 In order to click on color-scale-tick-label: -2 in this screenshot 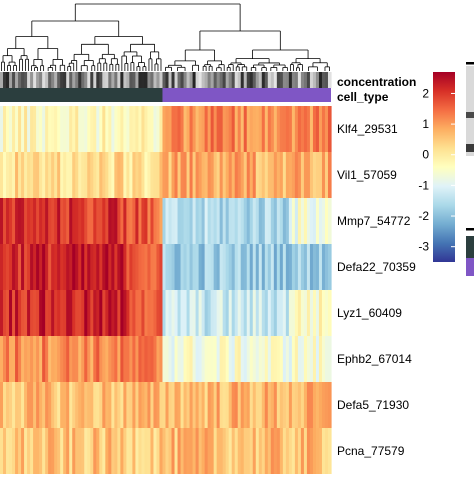, I will do `click(423, 216)`.